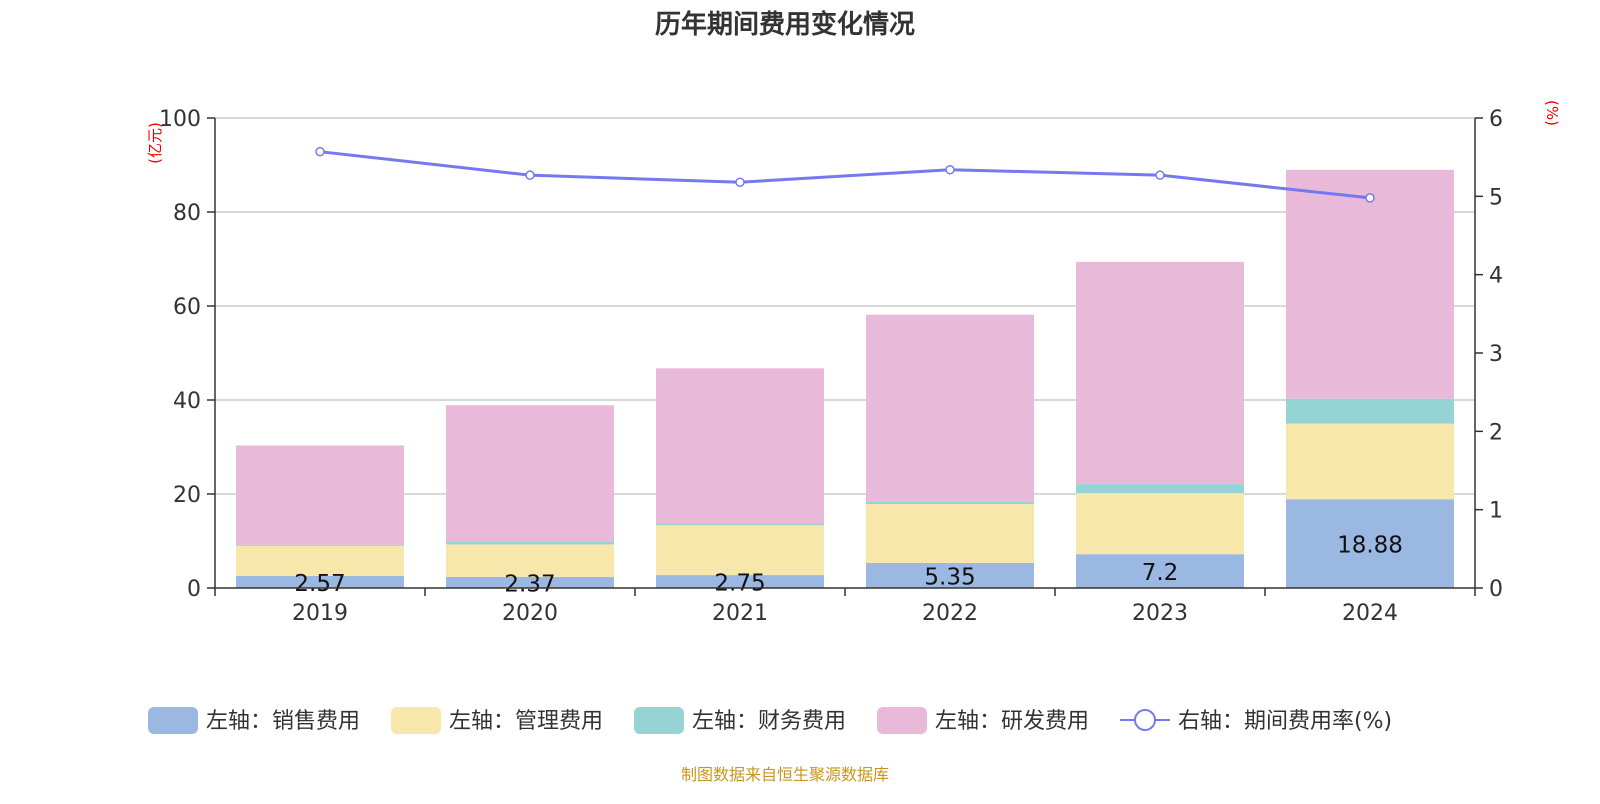 The image size is (1600, 804). What do you see at coordinates (1496, 354) in the screenshot?
I see `right-tick-label: 3` at bounding box center [1496, 354].